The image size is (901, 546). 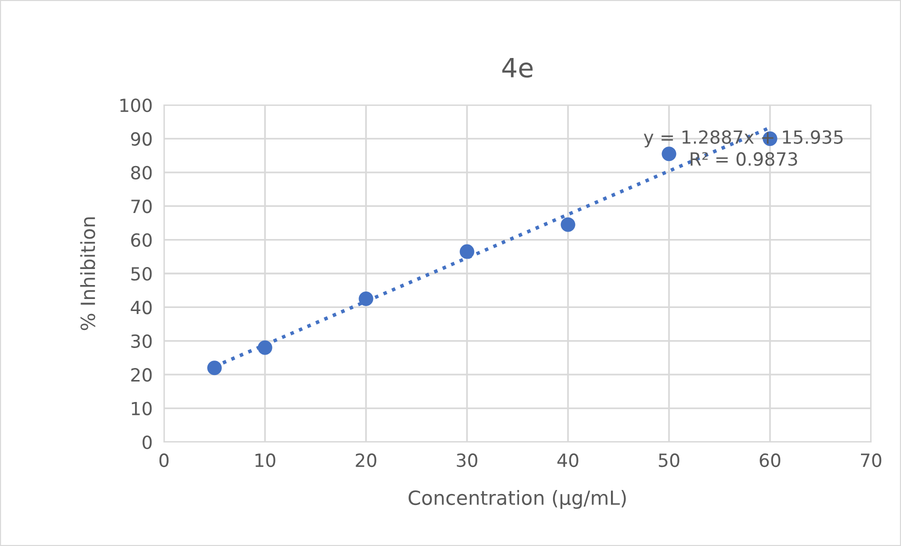 What do you see at coordinates (517, 499) in the screenshot?
I see `x-axis-title: Concentration (µg/mL)` at bounding box center [517, 499].